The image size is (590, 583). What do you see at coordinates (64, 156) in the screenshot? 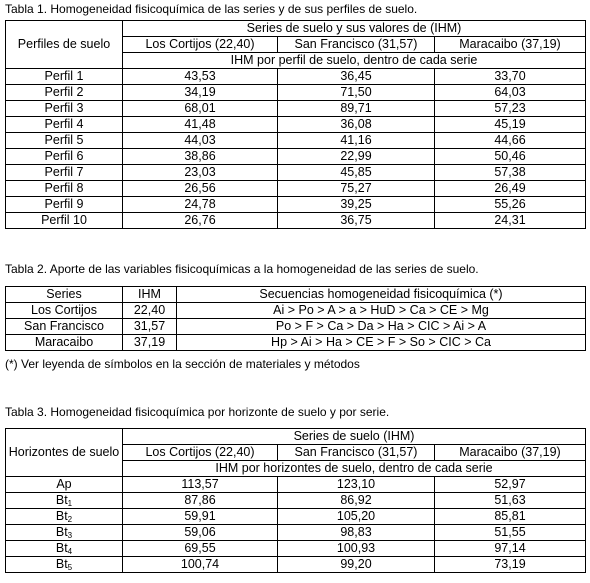
I see `row-label: Perfil 6` at bounding box center [64, 156].